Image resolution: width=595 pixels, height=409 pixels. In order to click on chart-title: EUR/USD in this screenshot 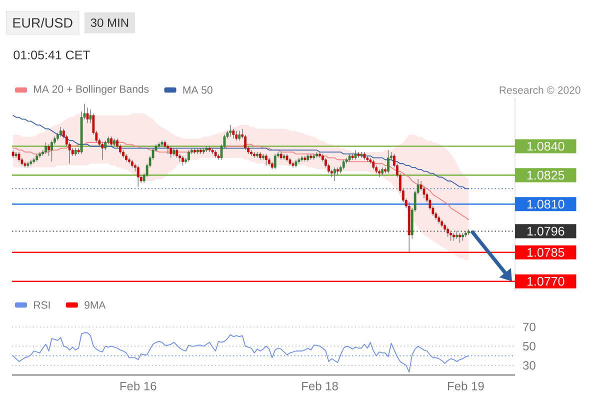, I will do `click(42, 23)`.